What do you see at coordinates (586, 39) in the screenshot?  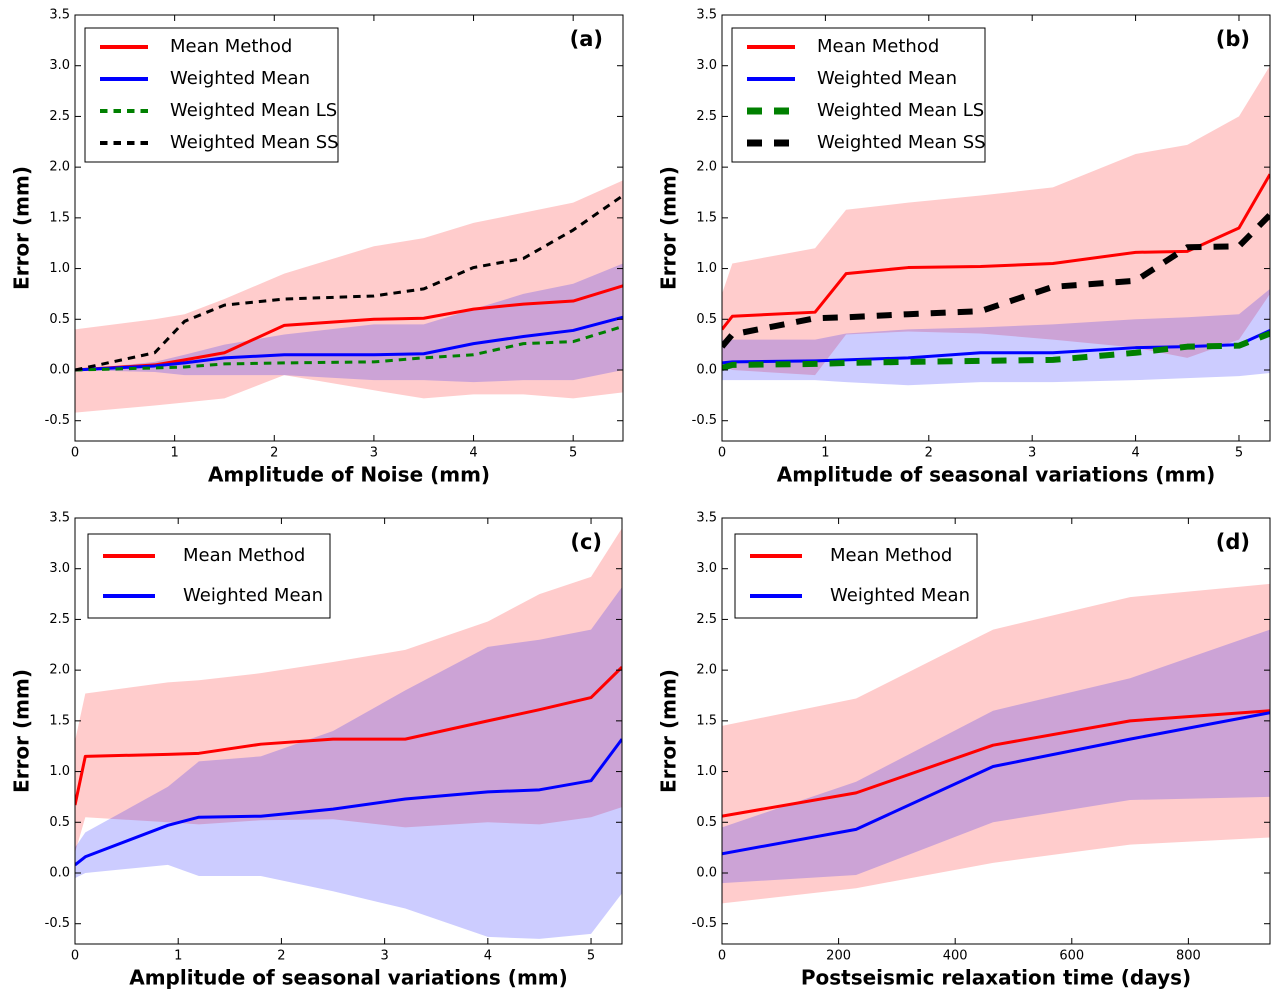 I see `panel-annotation: (a)` at bounding box center [586, 39].